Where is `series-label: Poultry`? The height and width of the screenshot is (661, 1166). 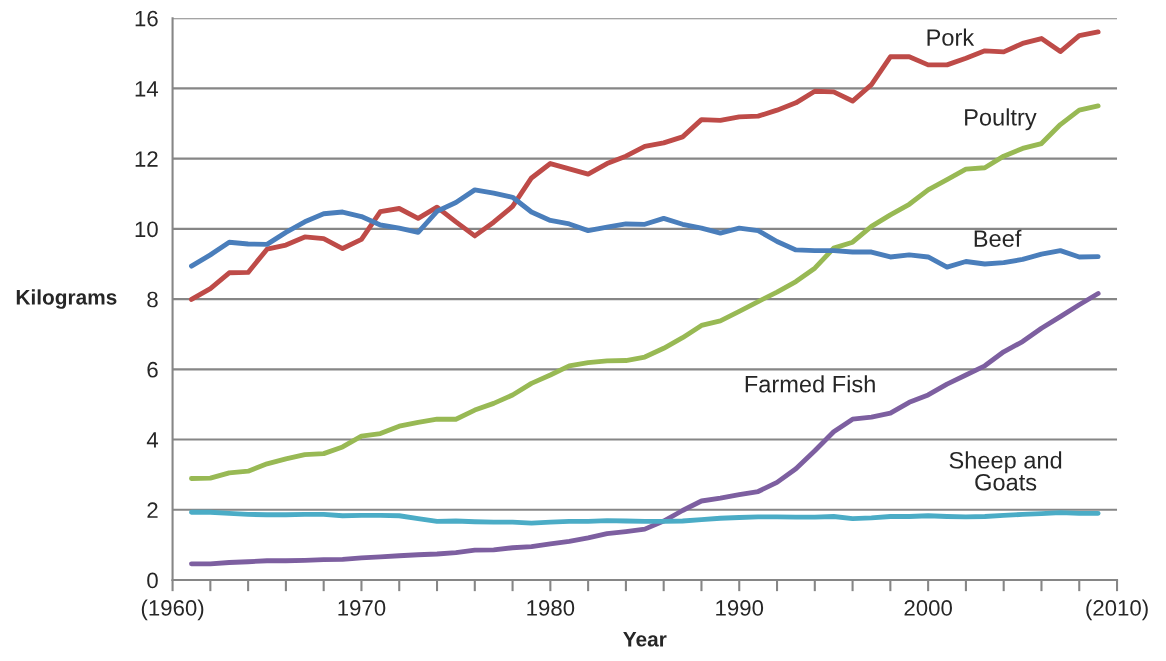
series-label: Poultry is located at coordinates (1001, 119).